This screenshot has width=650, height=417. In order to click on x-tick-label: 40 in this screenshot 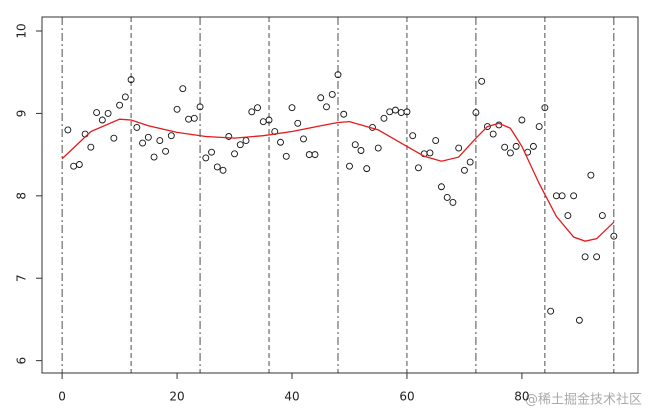, I will do `click(291, 397)`.